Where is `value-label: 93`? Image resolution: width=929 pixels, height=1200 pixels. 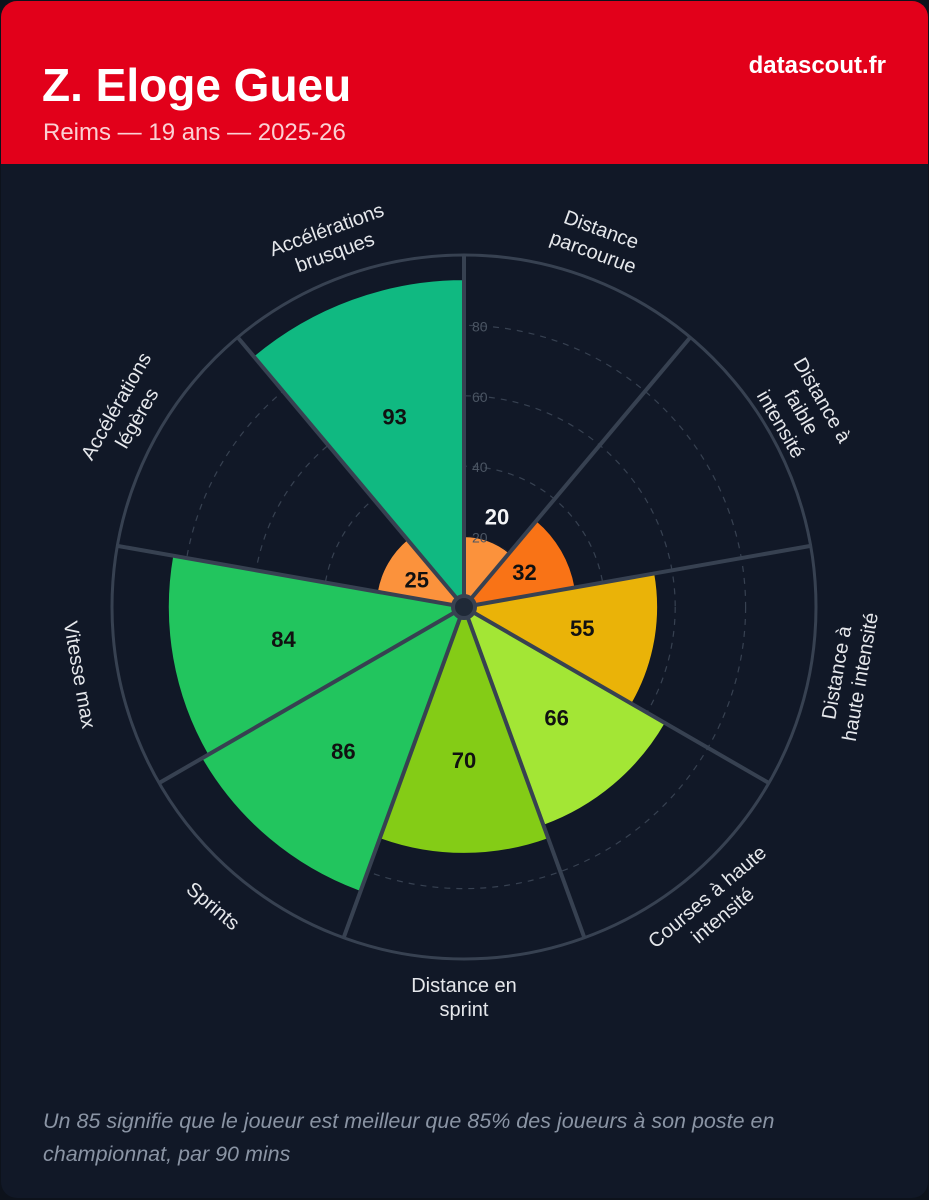
value-label: 93 is located at coordinates (394, 416).